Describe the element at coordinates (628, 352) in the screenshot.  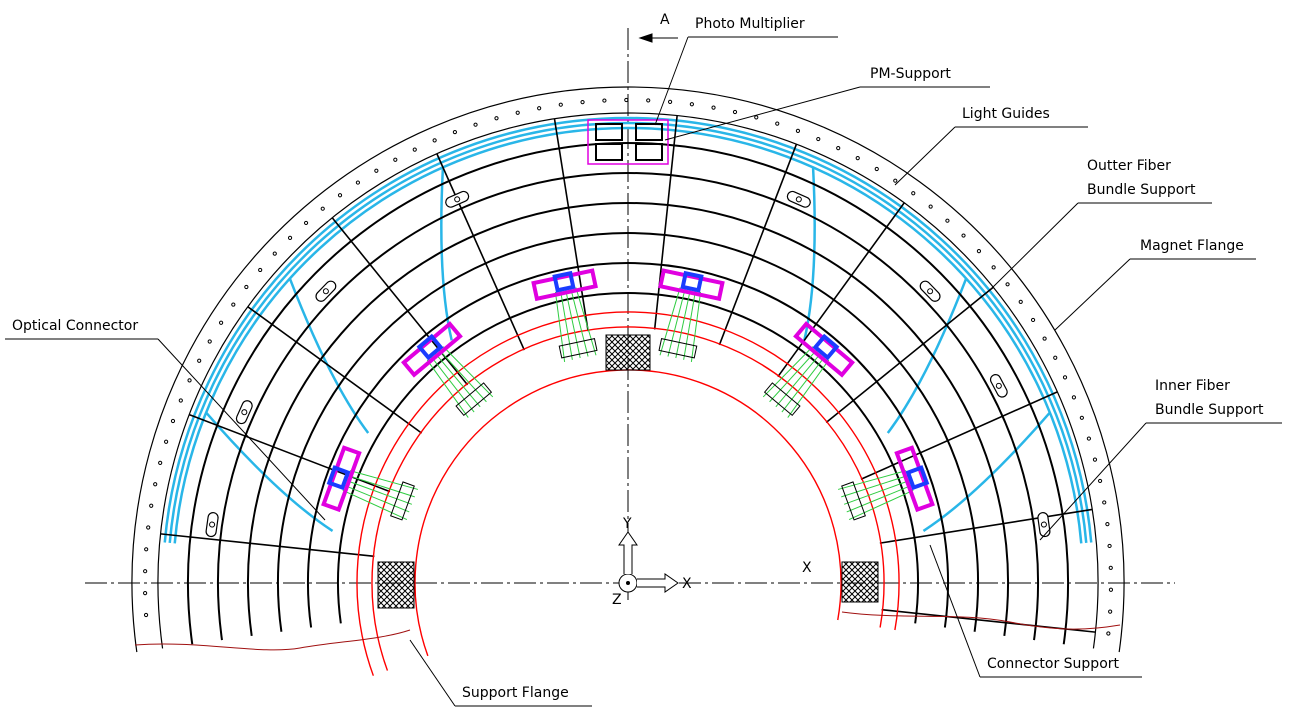
I see `support-block` at that location.